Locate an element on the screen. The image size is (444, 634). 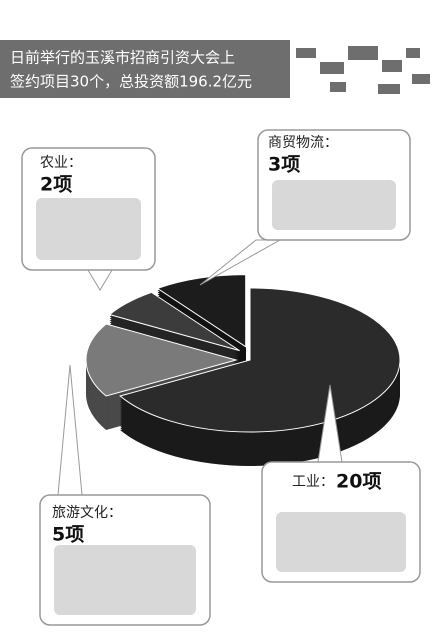
category-label: 工业： is located at coordinates (313, 482).